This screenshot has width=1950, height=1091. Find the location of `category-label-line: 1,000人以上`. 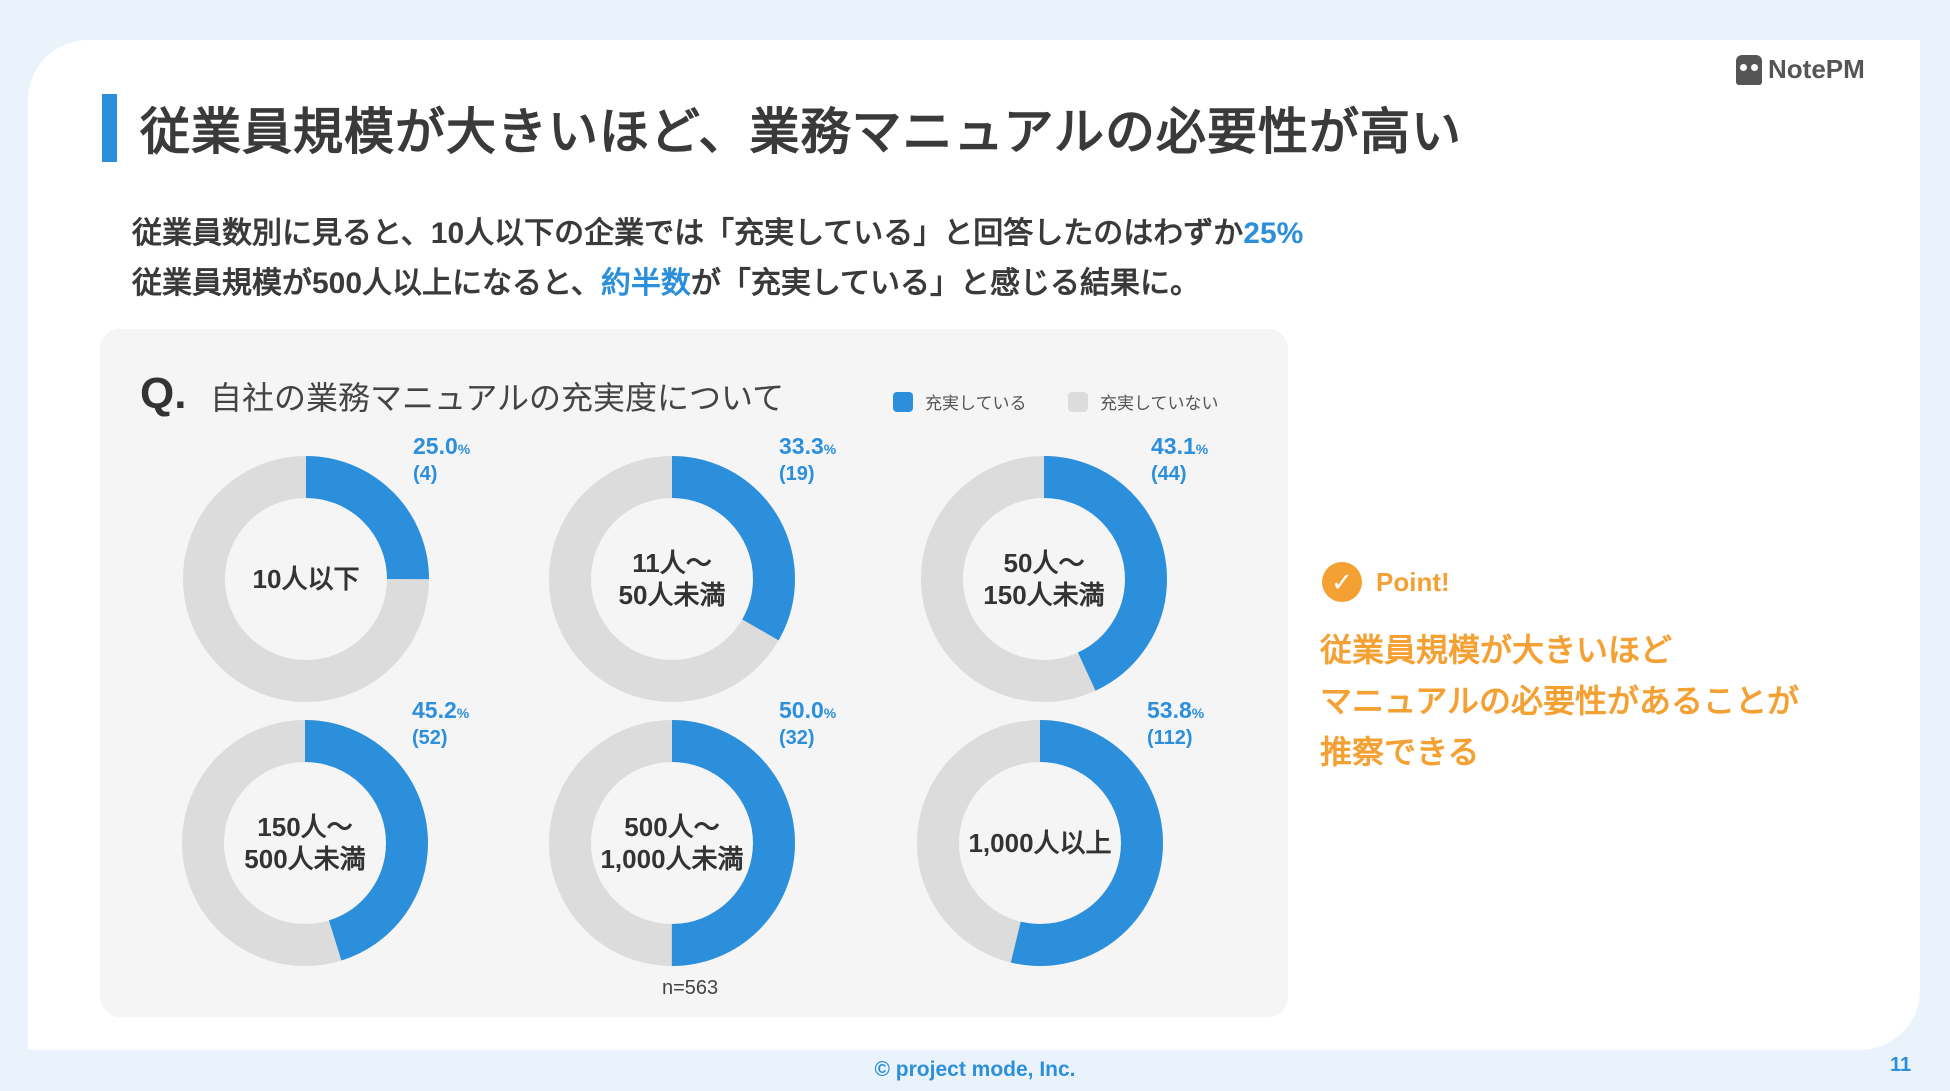

category-label-line: 1,000人以上 is located at coordinates (1040, 843).